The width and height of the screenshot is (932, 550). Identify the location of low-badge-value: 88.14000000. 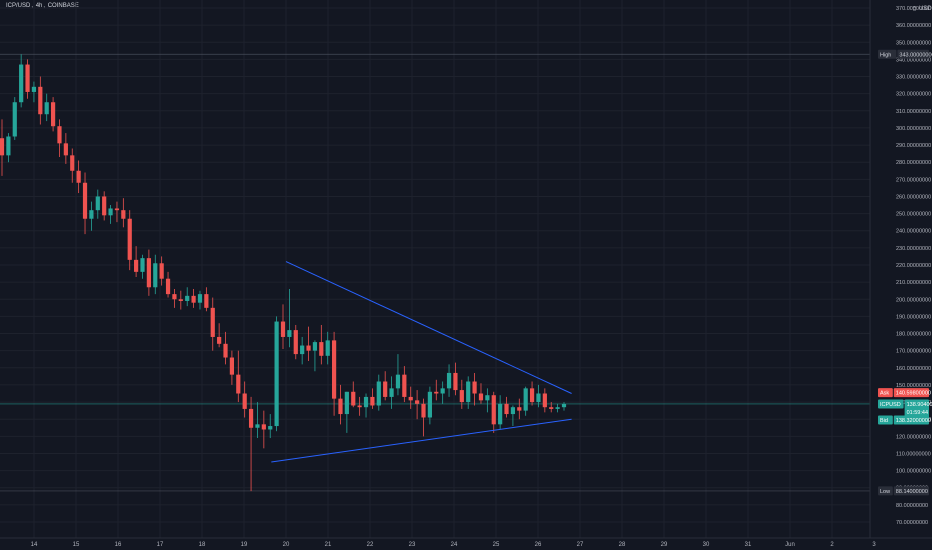
(912, 492).